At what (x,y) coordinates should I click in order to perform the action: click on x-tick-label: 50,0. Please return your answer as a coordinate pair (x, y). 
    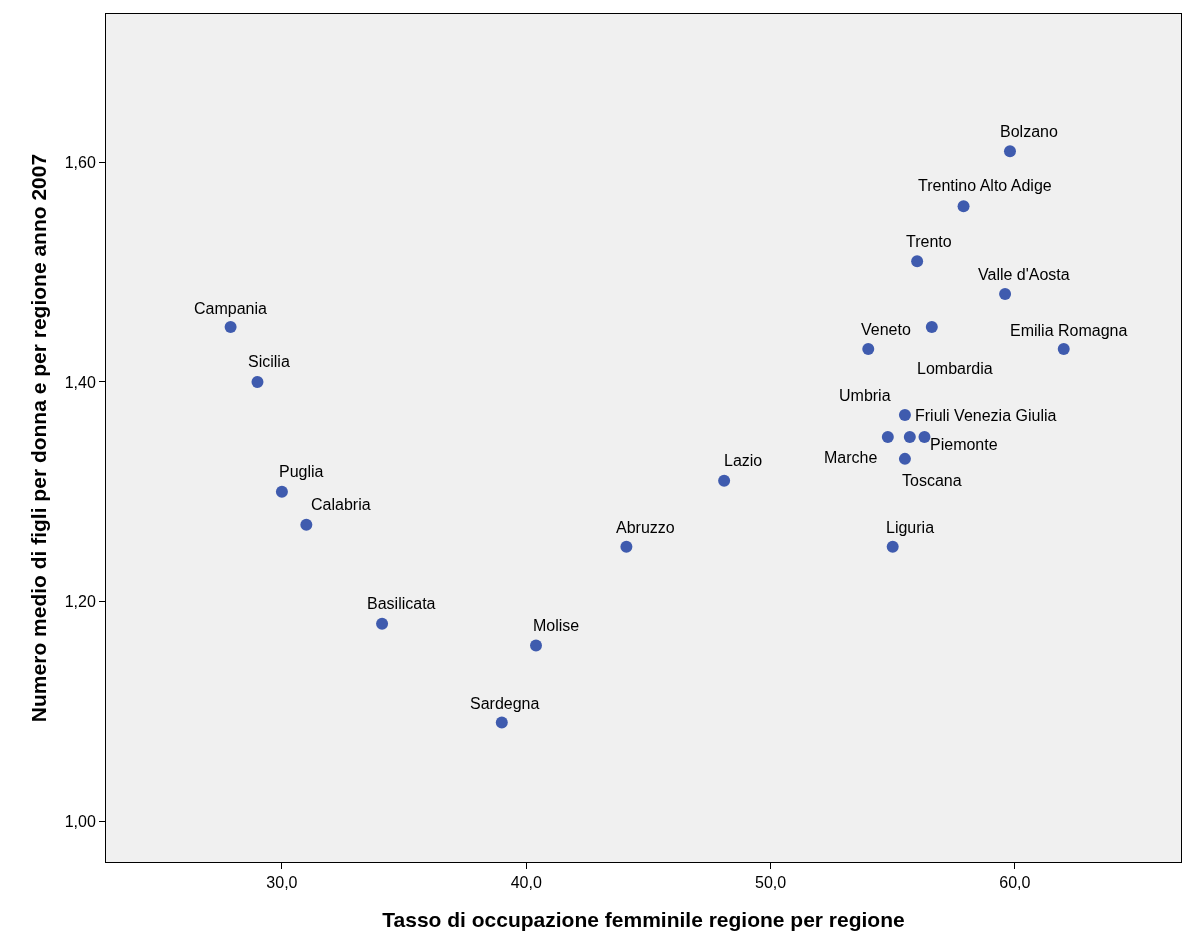
    Looking at the image, I should click on (770, 883).